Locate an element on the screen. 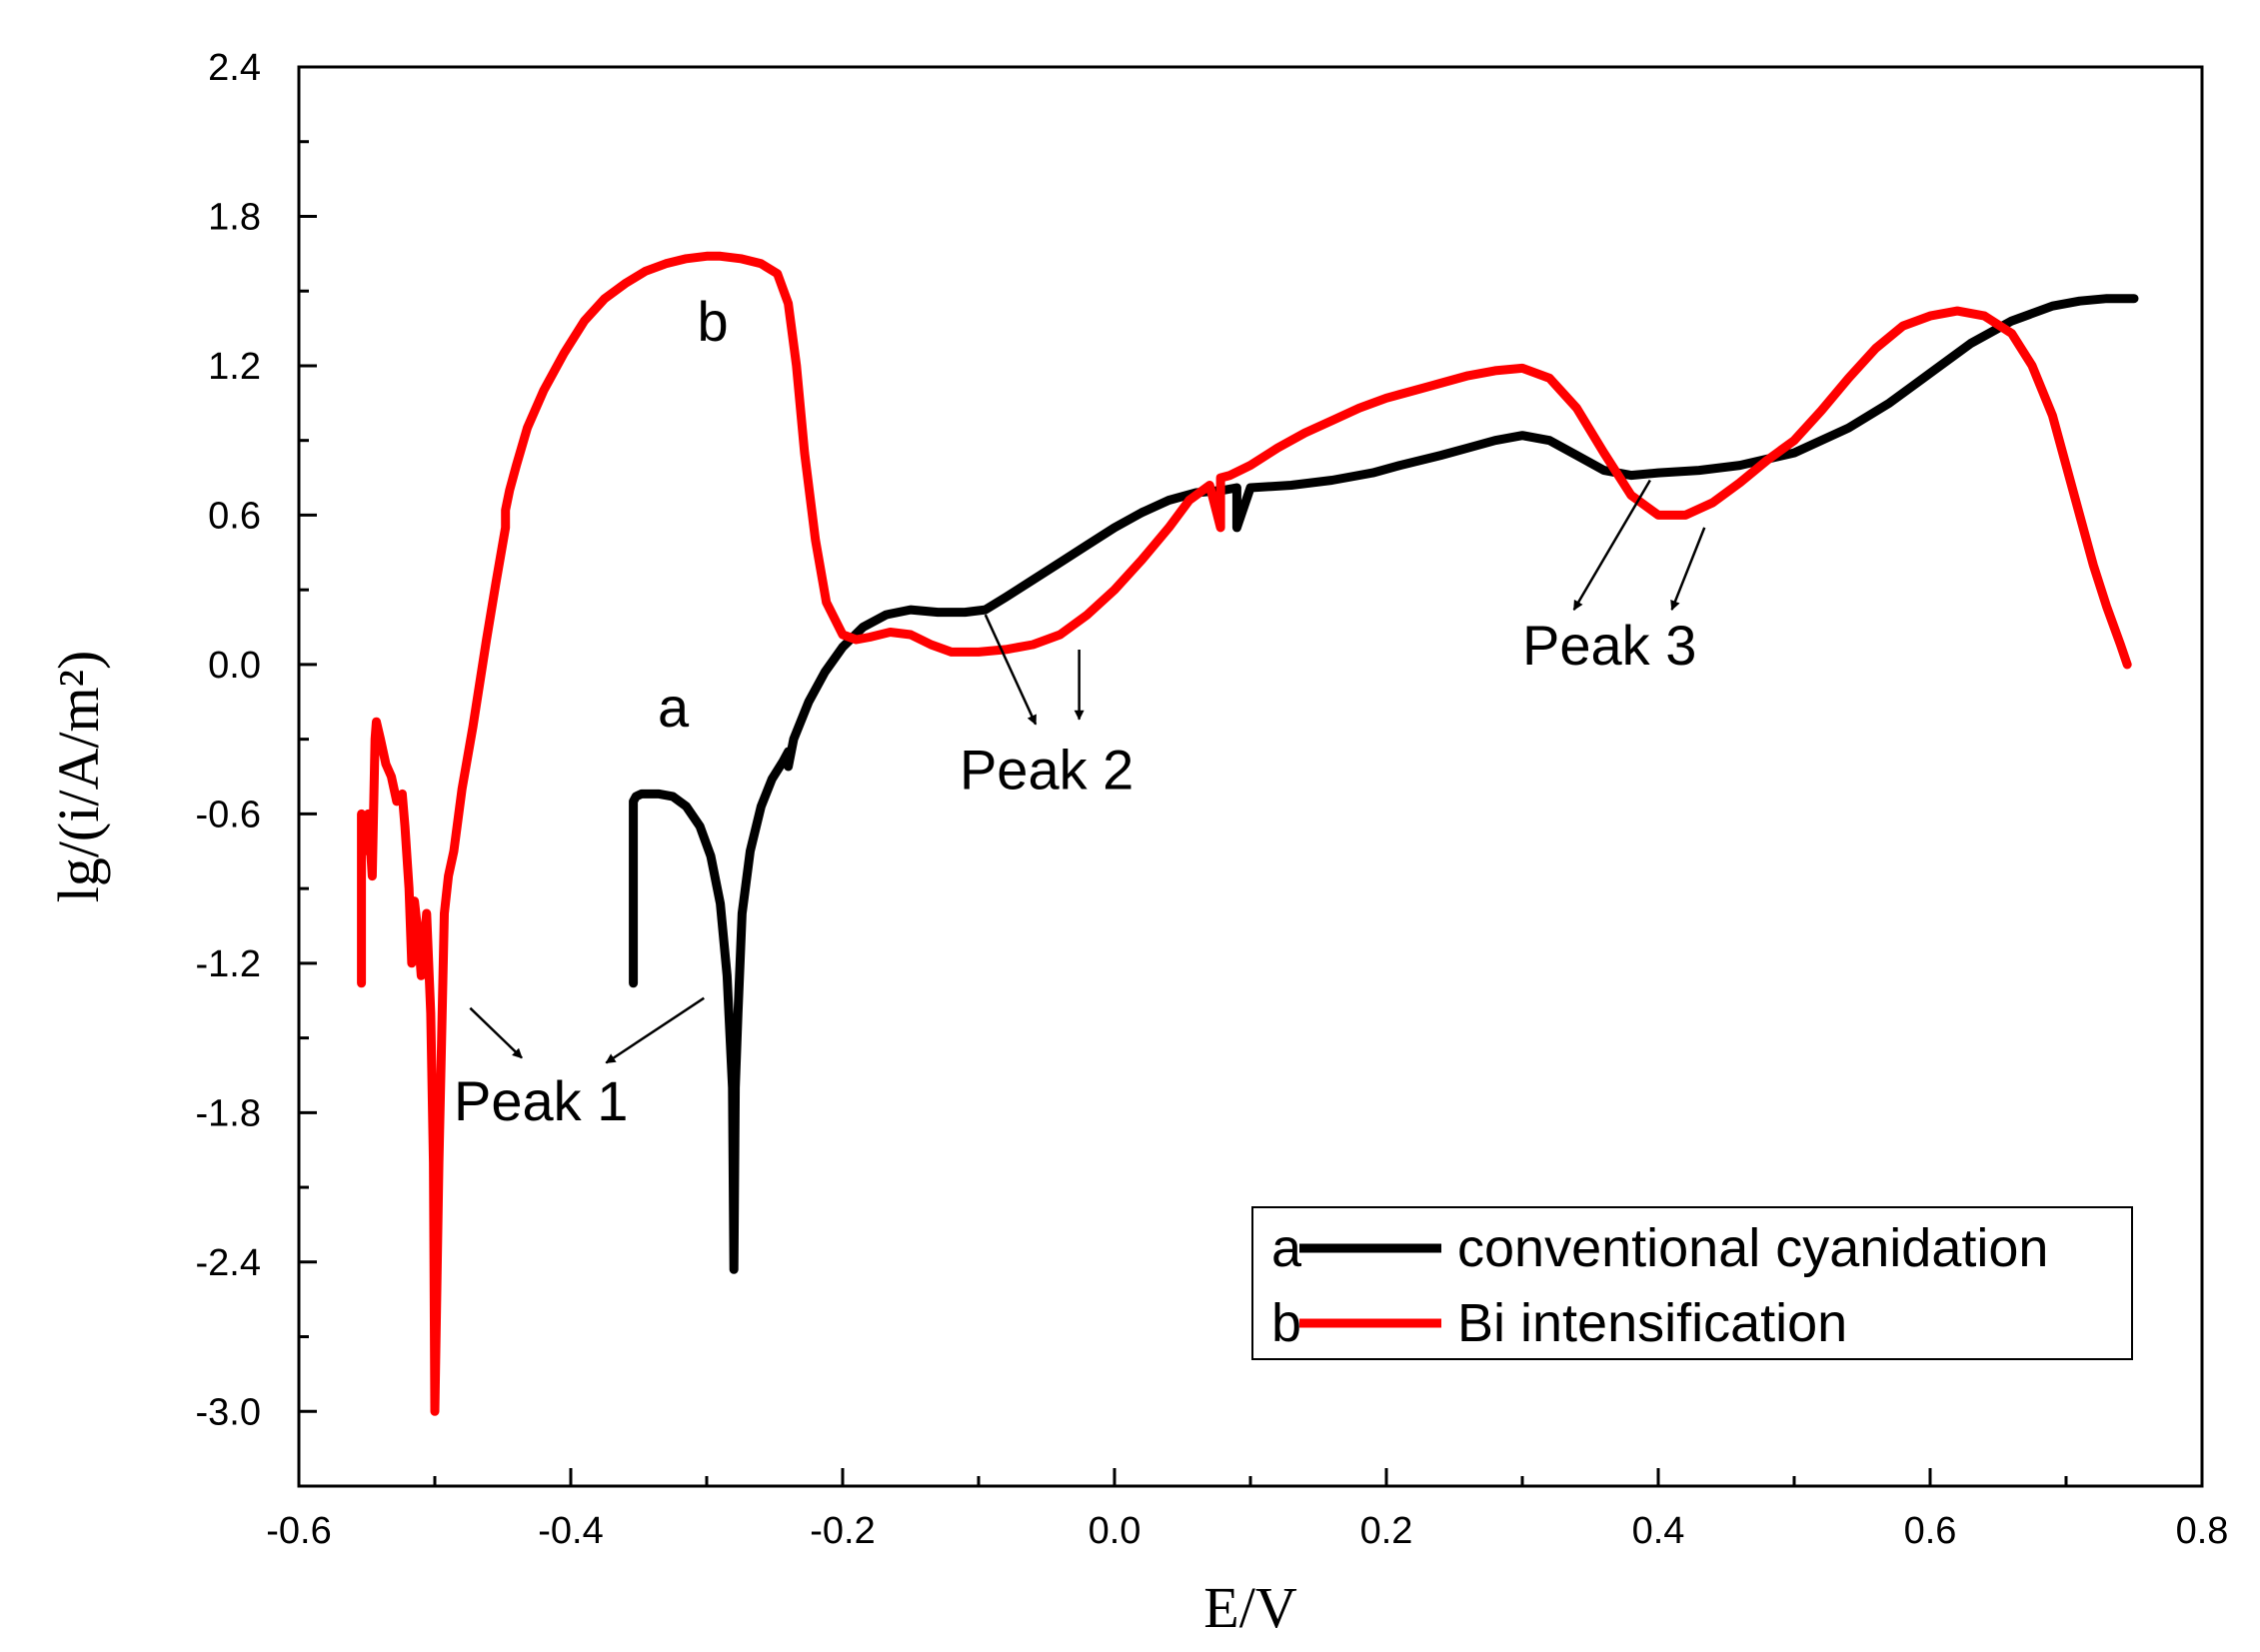  annotation-label: Peak 1 is located at coordinates (541, 1101).